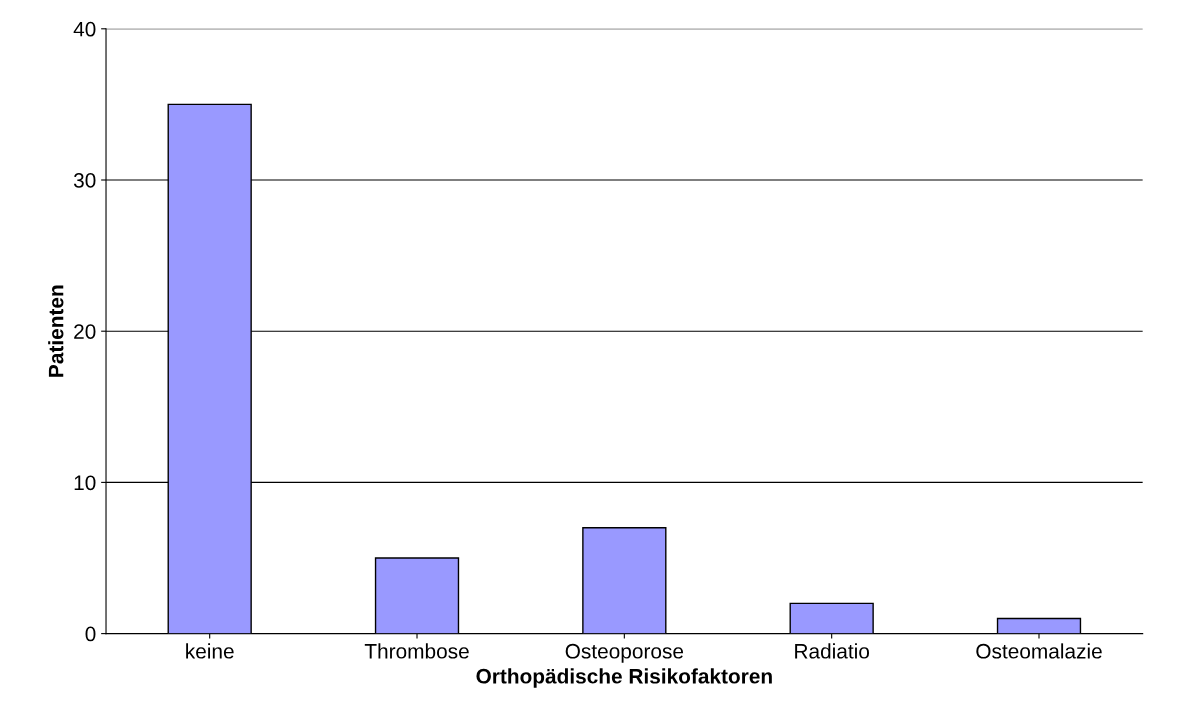 Image resolution: width=1178 pixels, height=720 pixels. I want to click on y-tick-label: 40, so click(84, 29).